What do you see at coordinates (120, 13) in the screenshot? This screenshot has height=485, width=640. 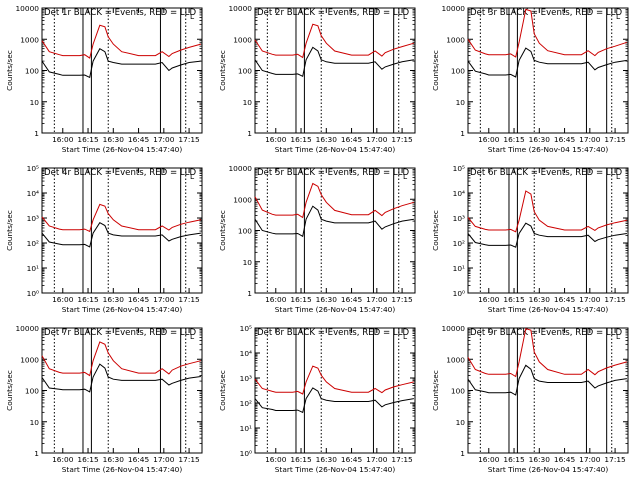 I see `panel-title: Det 1r BLACK = Events, RED = LLD` at bounding box center [120, 13].